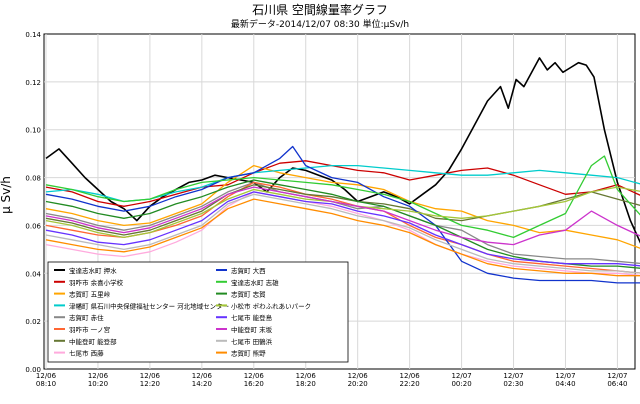  What do you see at coordinates (248, 270) in the screenshot?
I see `legend-label: 志賀町 大西` at bounding box center [248, 270].